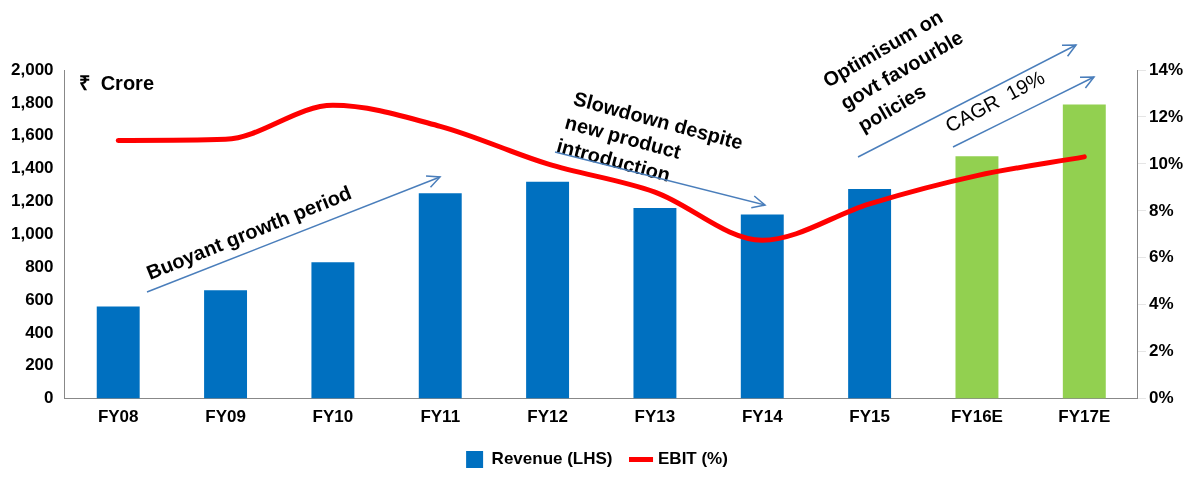 The image size is (1194, 483). What do you see at coordinates (1084, 417) in the screenshot?
I see `x-tick-label: FY17E` at bounding box center [1084, 417].